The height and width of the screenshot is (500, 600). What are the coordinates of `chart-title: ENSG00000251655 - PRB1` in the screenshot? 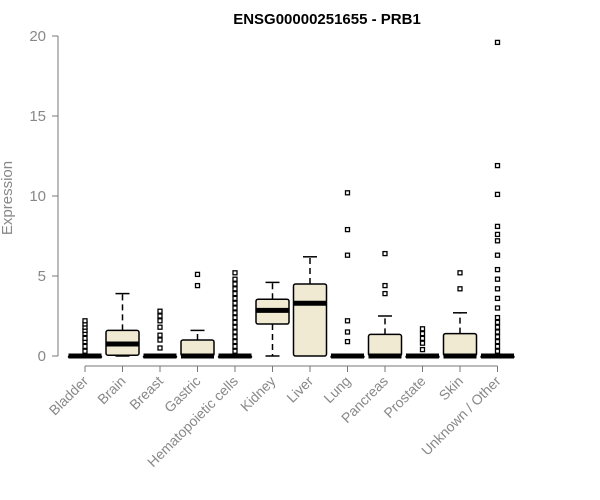 It's located at (327, 19).